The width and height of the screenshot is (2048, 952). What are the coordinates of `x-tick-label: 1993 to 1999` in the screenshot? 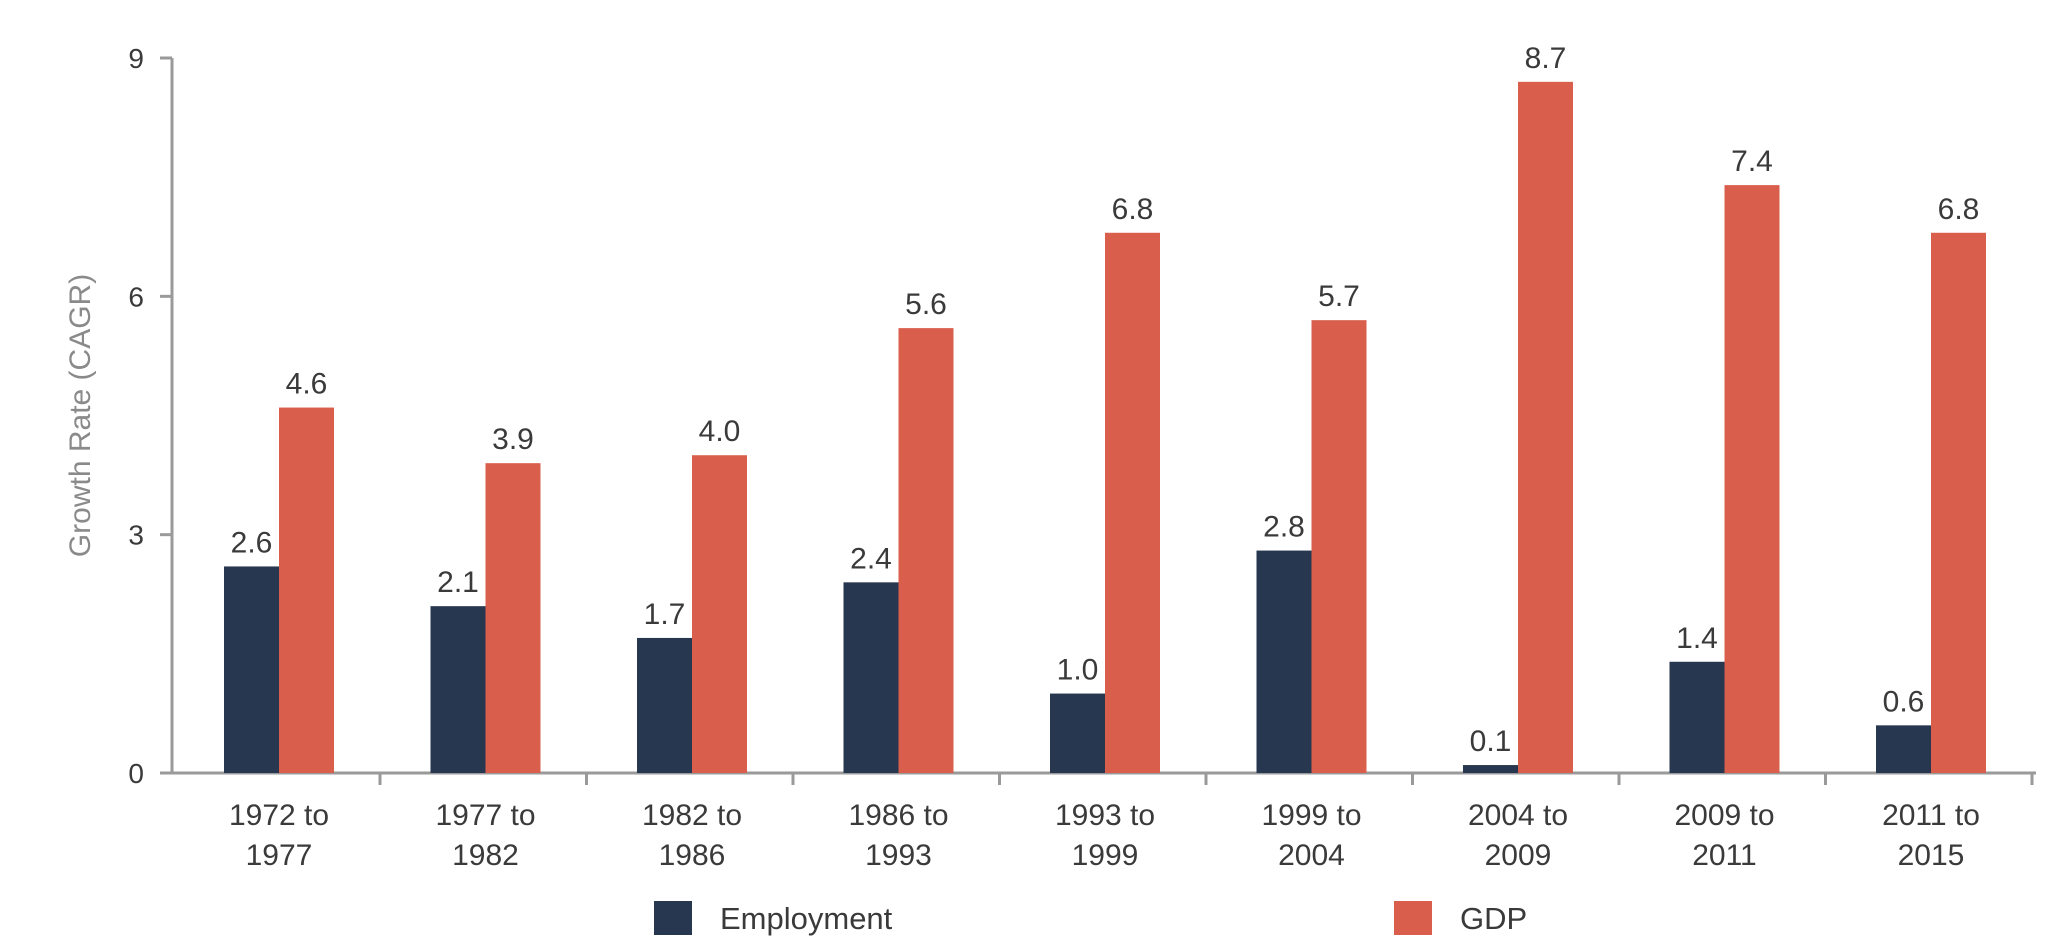 It's located at (1105, 835).